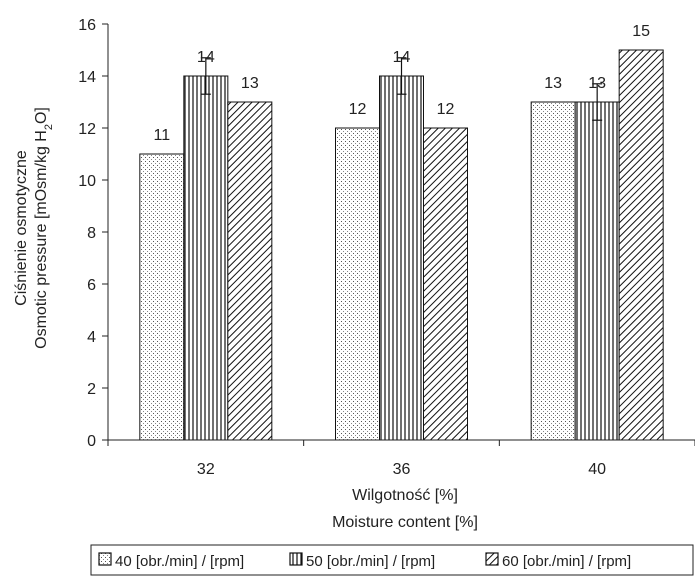  What do you see at coordinates (105, 559) in the screenshot?
I see `legend-swatch-dots` at bounding box center [105, 559].